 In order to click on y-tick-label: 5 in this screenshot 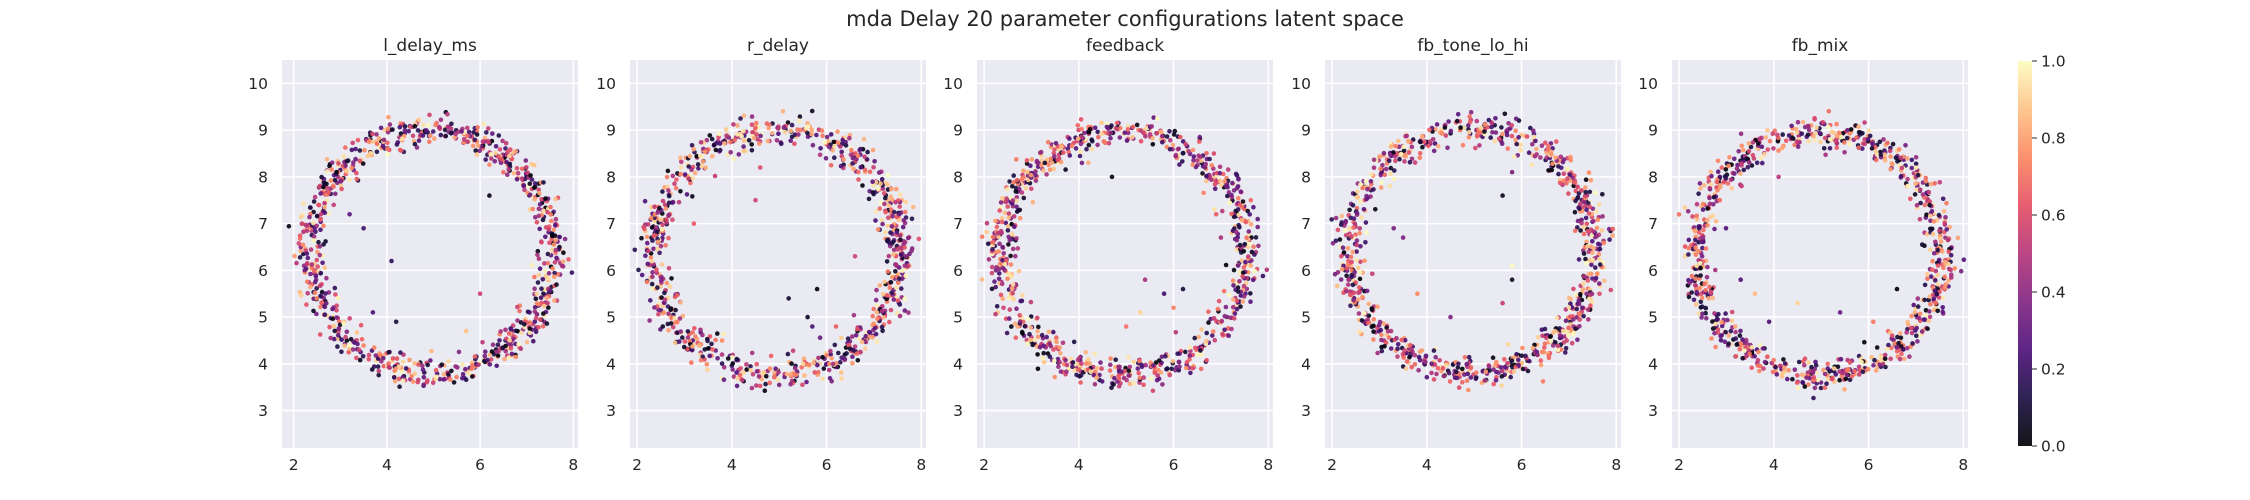, I will do `click(611, 318)`.